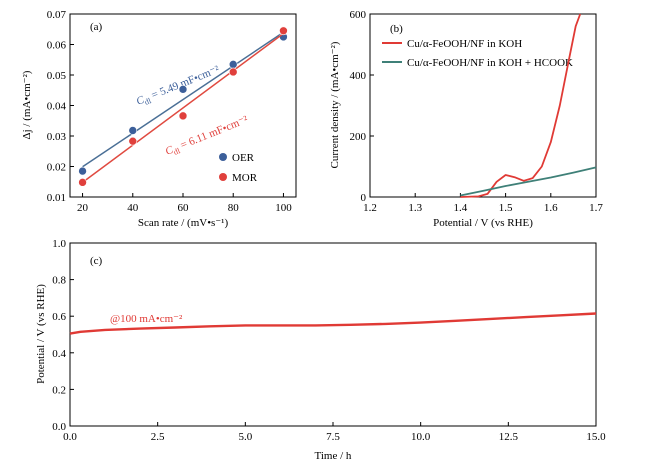 This screenshot has width=649, height=470. I want to click on mor-cdl-value: = 6.11 mF•cm⁻², so click(213, 132).